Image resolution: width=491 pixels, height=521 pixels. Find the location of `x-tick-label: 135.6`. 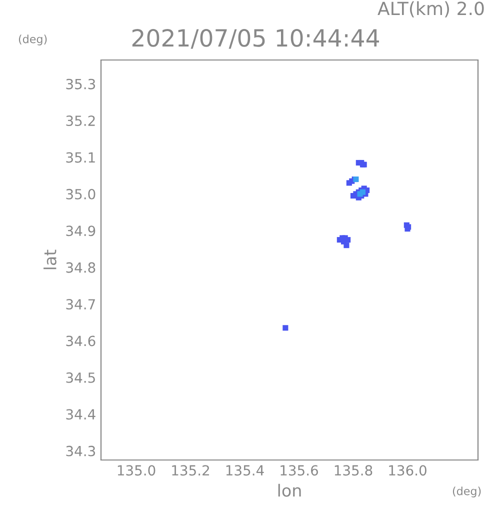

x-tick-label: 135.6 is located at coordinates (299, 470).